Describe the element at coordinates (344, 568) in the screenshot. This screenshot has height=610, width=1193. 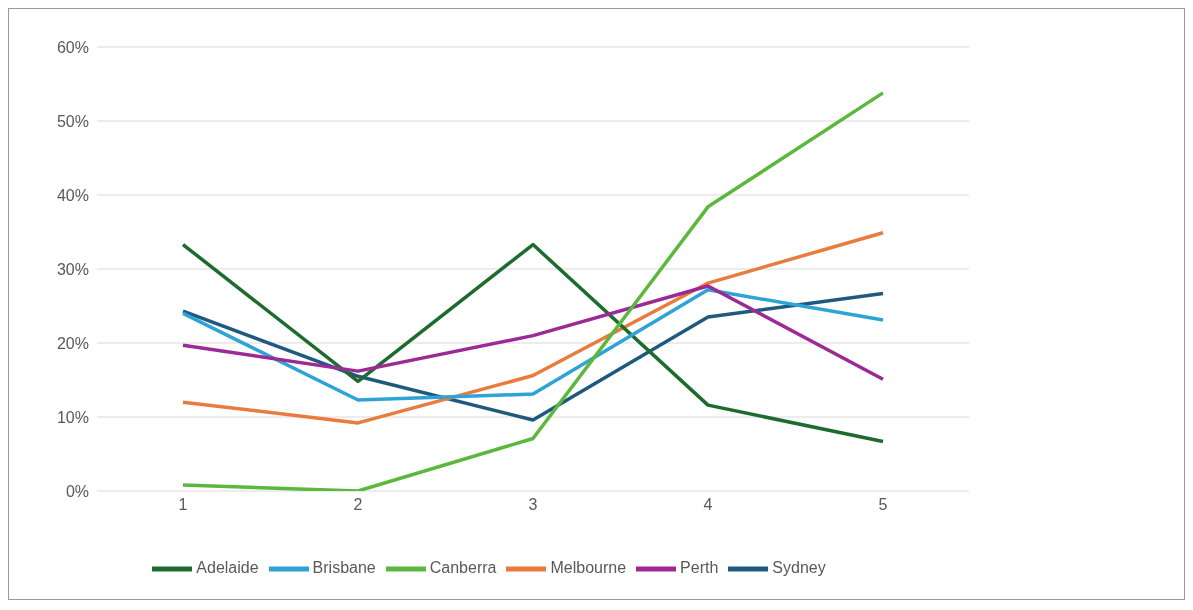
I see `legend-label: Brisbane` at that location.